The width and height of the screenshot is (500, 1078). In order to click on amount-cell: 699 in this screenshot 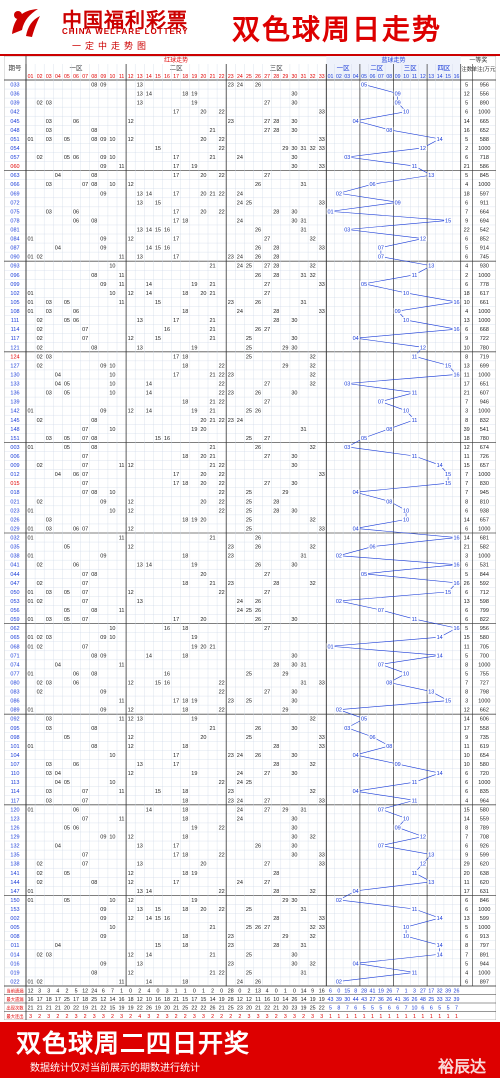, I will do `click(484, 366)`.